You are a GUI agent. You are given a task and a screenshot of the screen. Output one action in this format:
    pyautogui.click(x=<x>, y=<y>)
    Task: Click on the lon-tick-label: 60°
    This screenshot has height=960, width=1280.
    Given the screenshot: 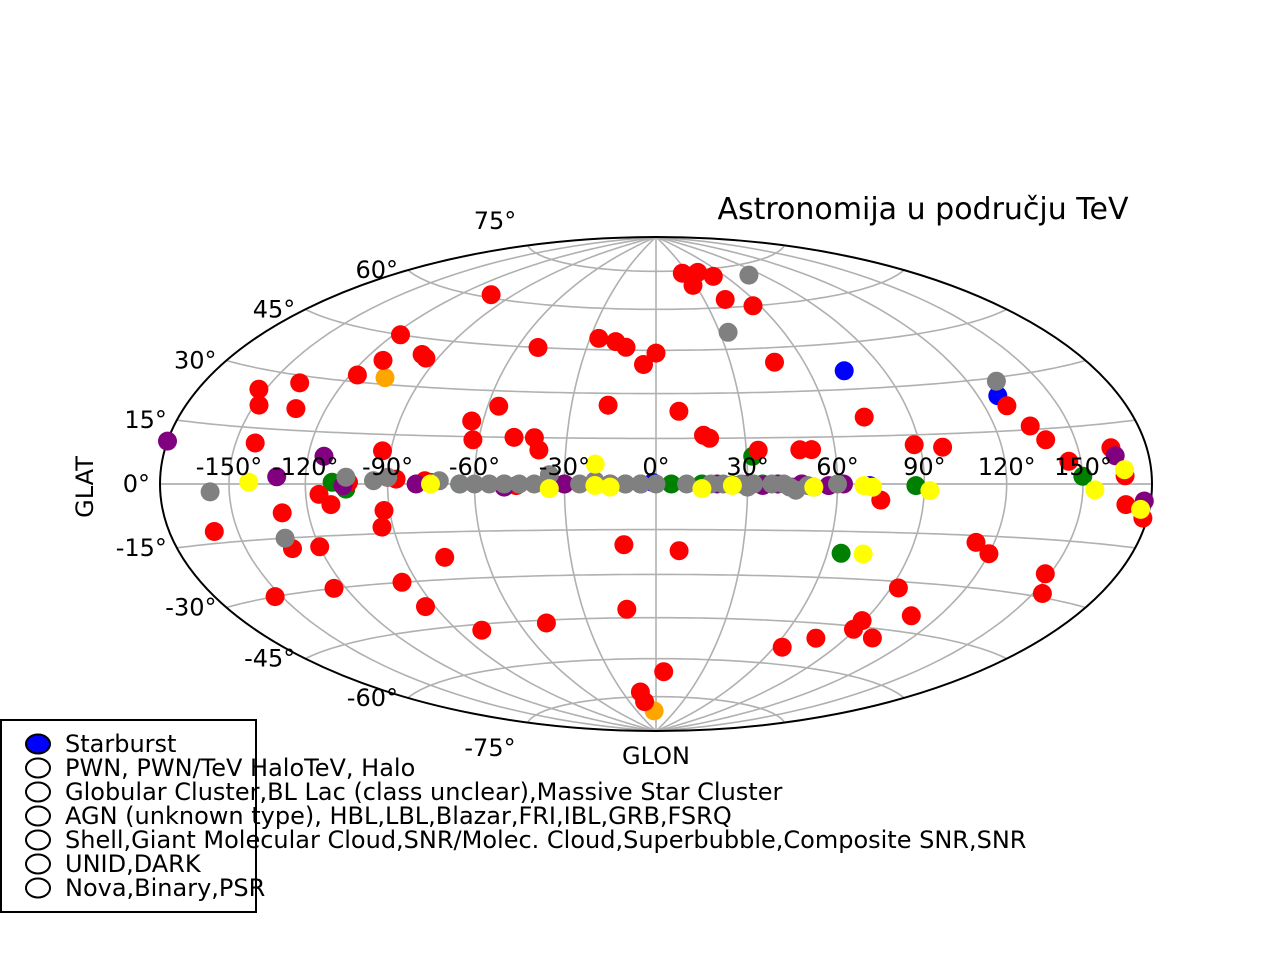 What is the action you would take?
    pyautogui.click(x=837, y=467)
    